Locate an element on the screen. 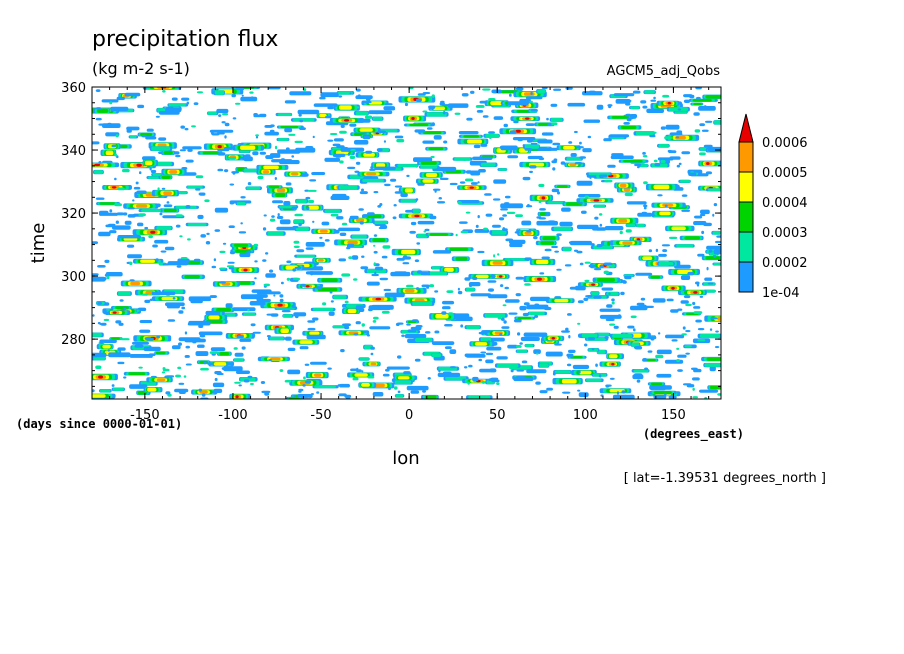 Image resolution: width=904 pixels, height=654 pixels. colorbar-label: 0.0004 is located at coordinates (785, 203).